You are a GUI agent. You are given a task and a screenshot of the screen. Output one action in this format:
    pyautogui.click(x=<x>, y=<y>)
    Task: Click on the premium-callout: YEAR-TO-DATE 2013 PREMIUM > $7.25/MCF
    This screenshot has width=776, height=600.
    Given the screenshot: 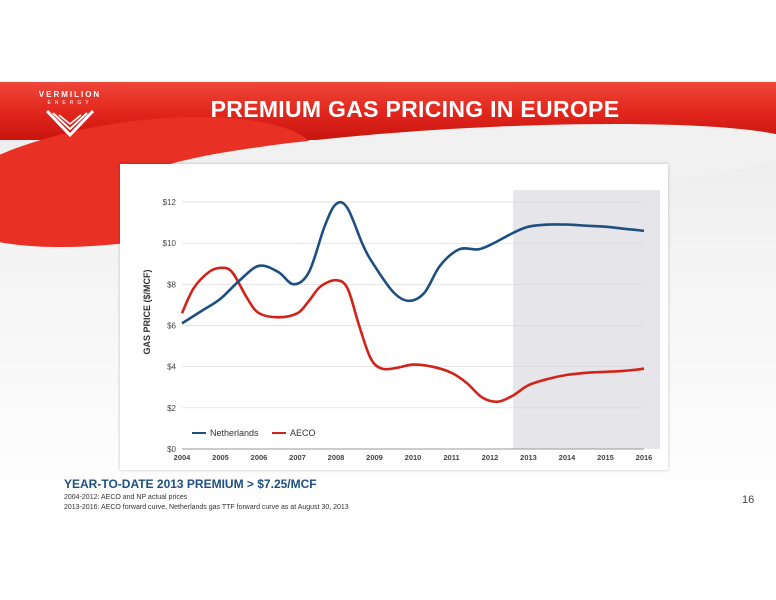 What is the action you would take?
    pyautogui.click(x=190, y=484)
    